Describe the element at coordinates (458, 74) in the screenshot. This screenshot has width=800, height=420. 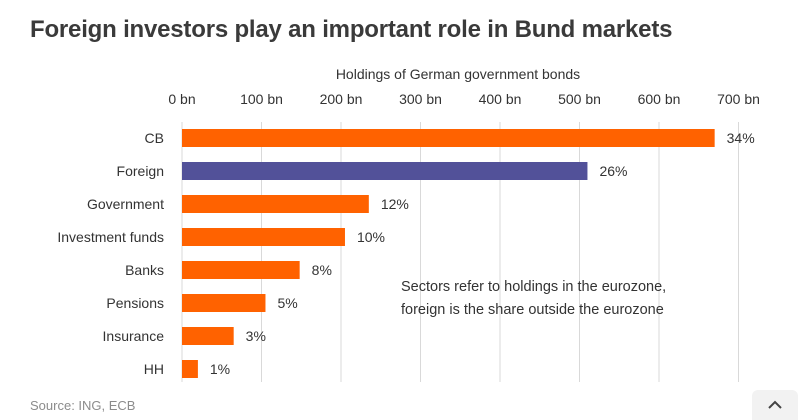
I see `x-axis-title: Holdings of German government bonds` at that location.